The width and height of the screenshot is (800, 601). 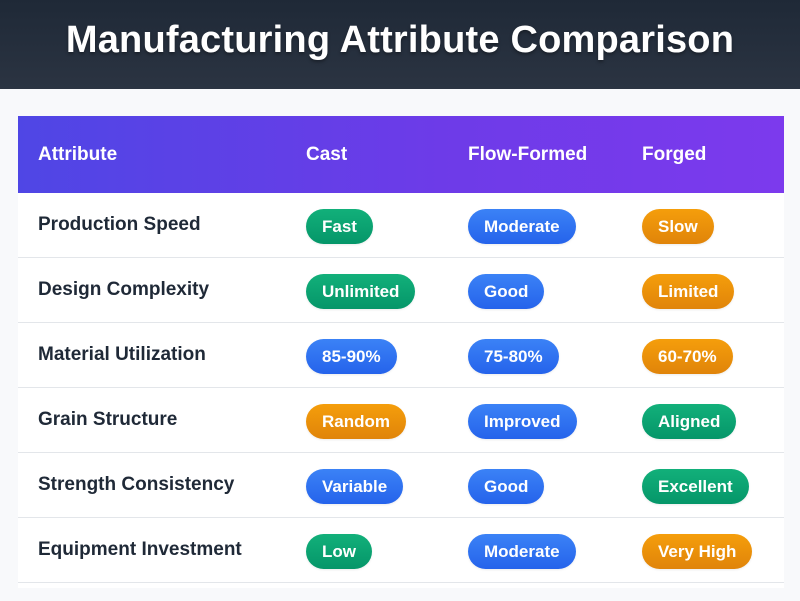 I want to click on row-attribute-label: Production Speed, so click(x=119, y=224).